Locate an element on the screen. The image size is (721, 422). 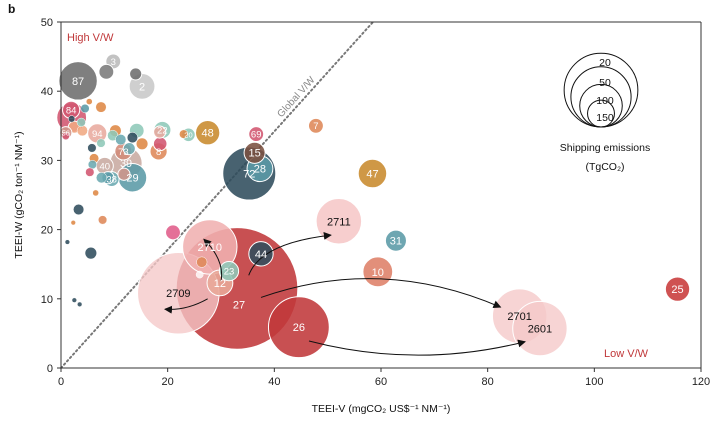
bubble-label-84: 84 is located at coordinates (71, 110).